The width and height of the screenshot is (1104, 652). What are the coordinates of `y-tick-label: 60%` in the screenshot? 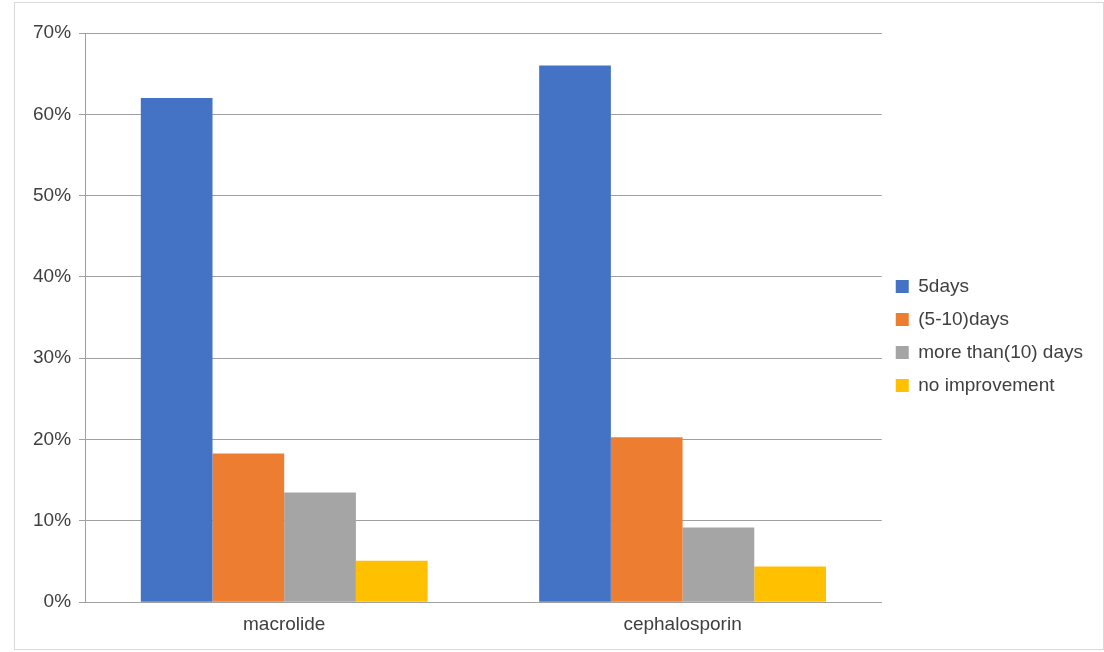 It's located at (52, 113).